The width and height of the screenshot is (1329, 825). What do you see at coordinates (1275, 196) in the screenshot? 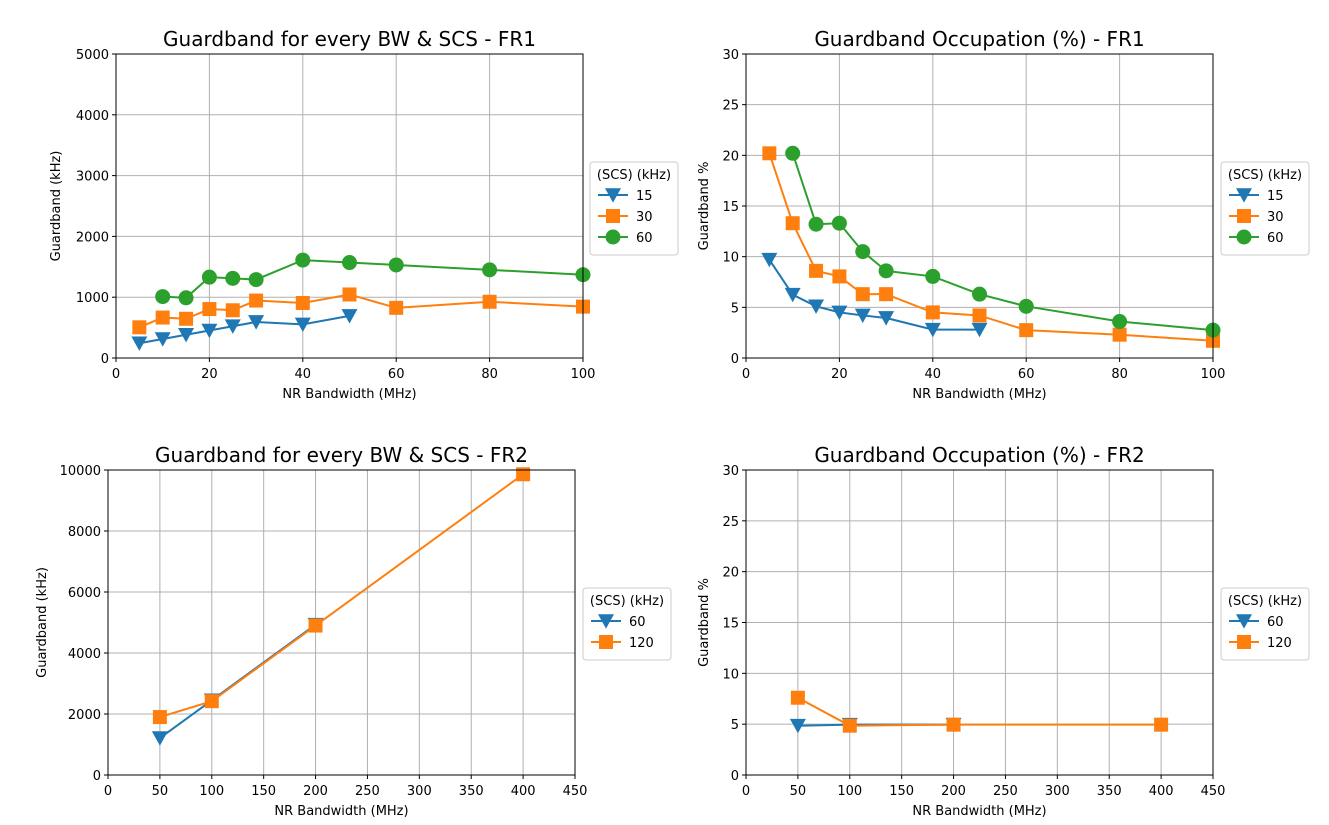
I see `legend-label-15: 15` at bounding box center [1275, 196].